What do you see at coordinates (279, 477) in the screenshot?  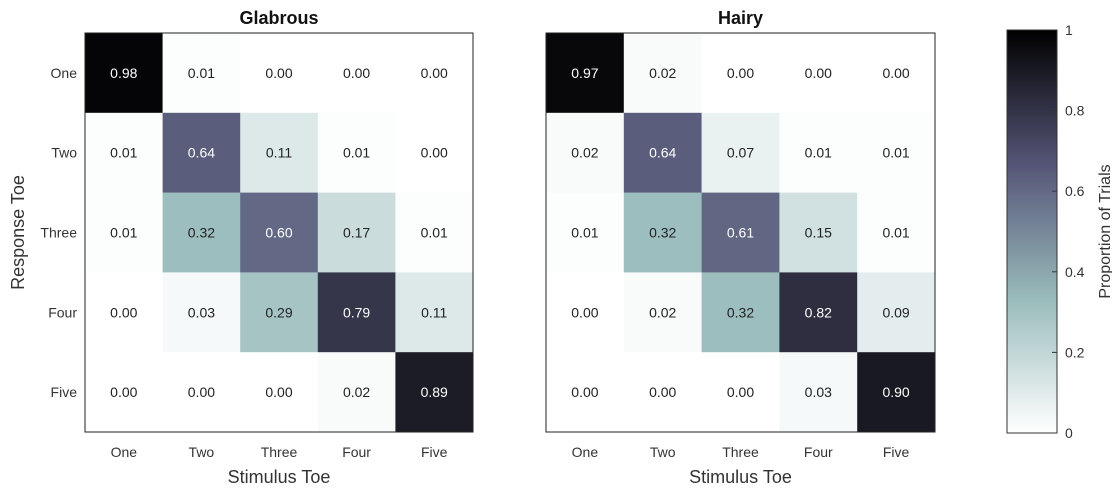 I see `x-axis-label: Stimulus Toe` at bounding box center [279, 477].